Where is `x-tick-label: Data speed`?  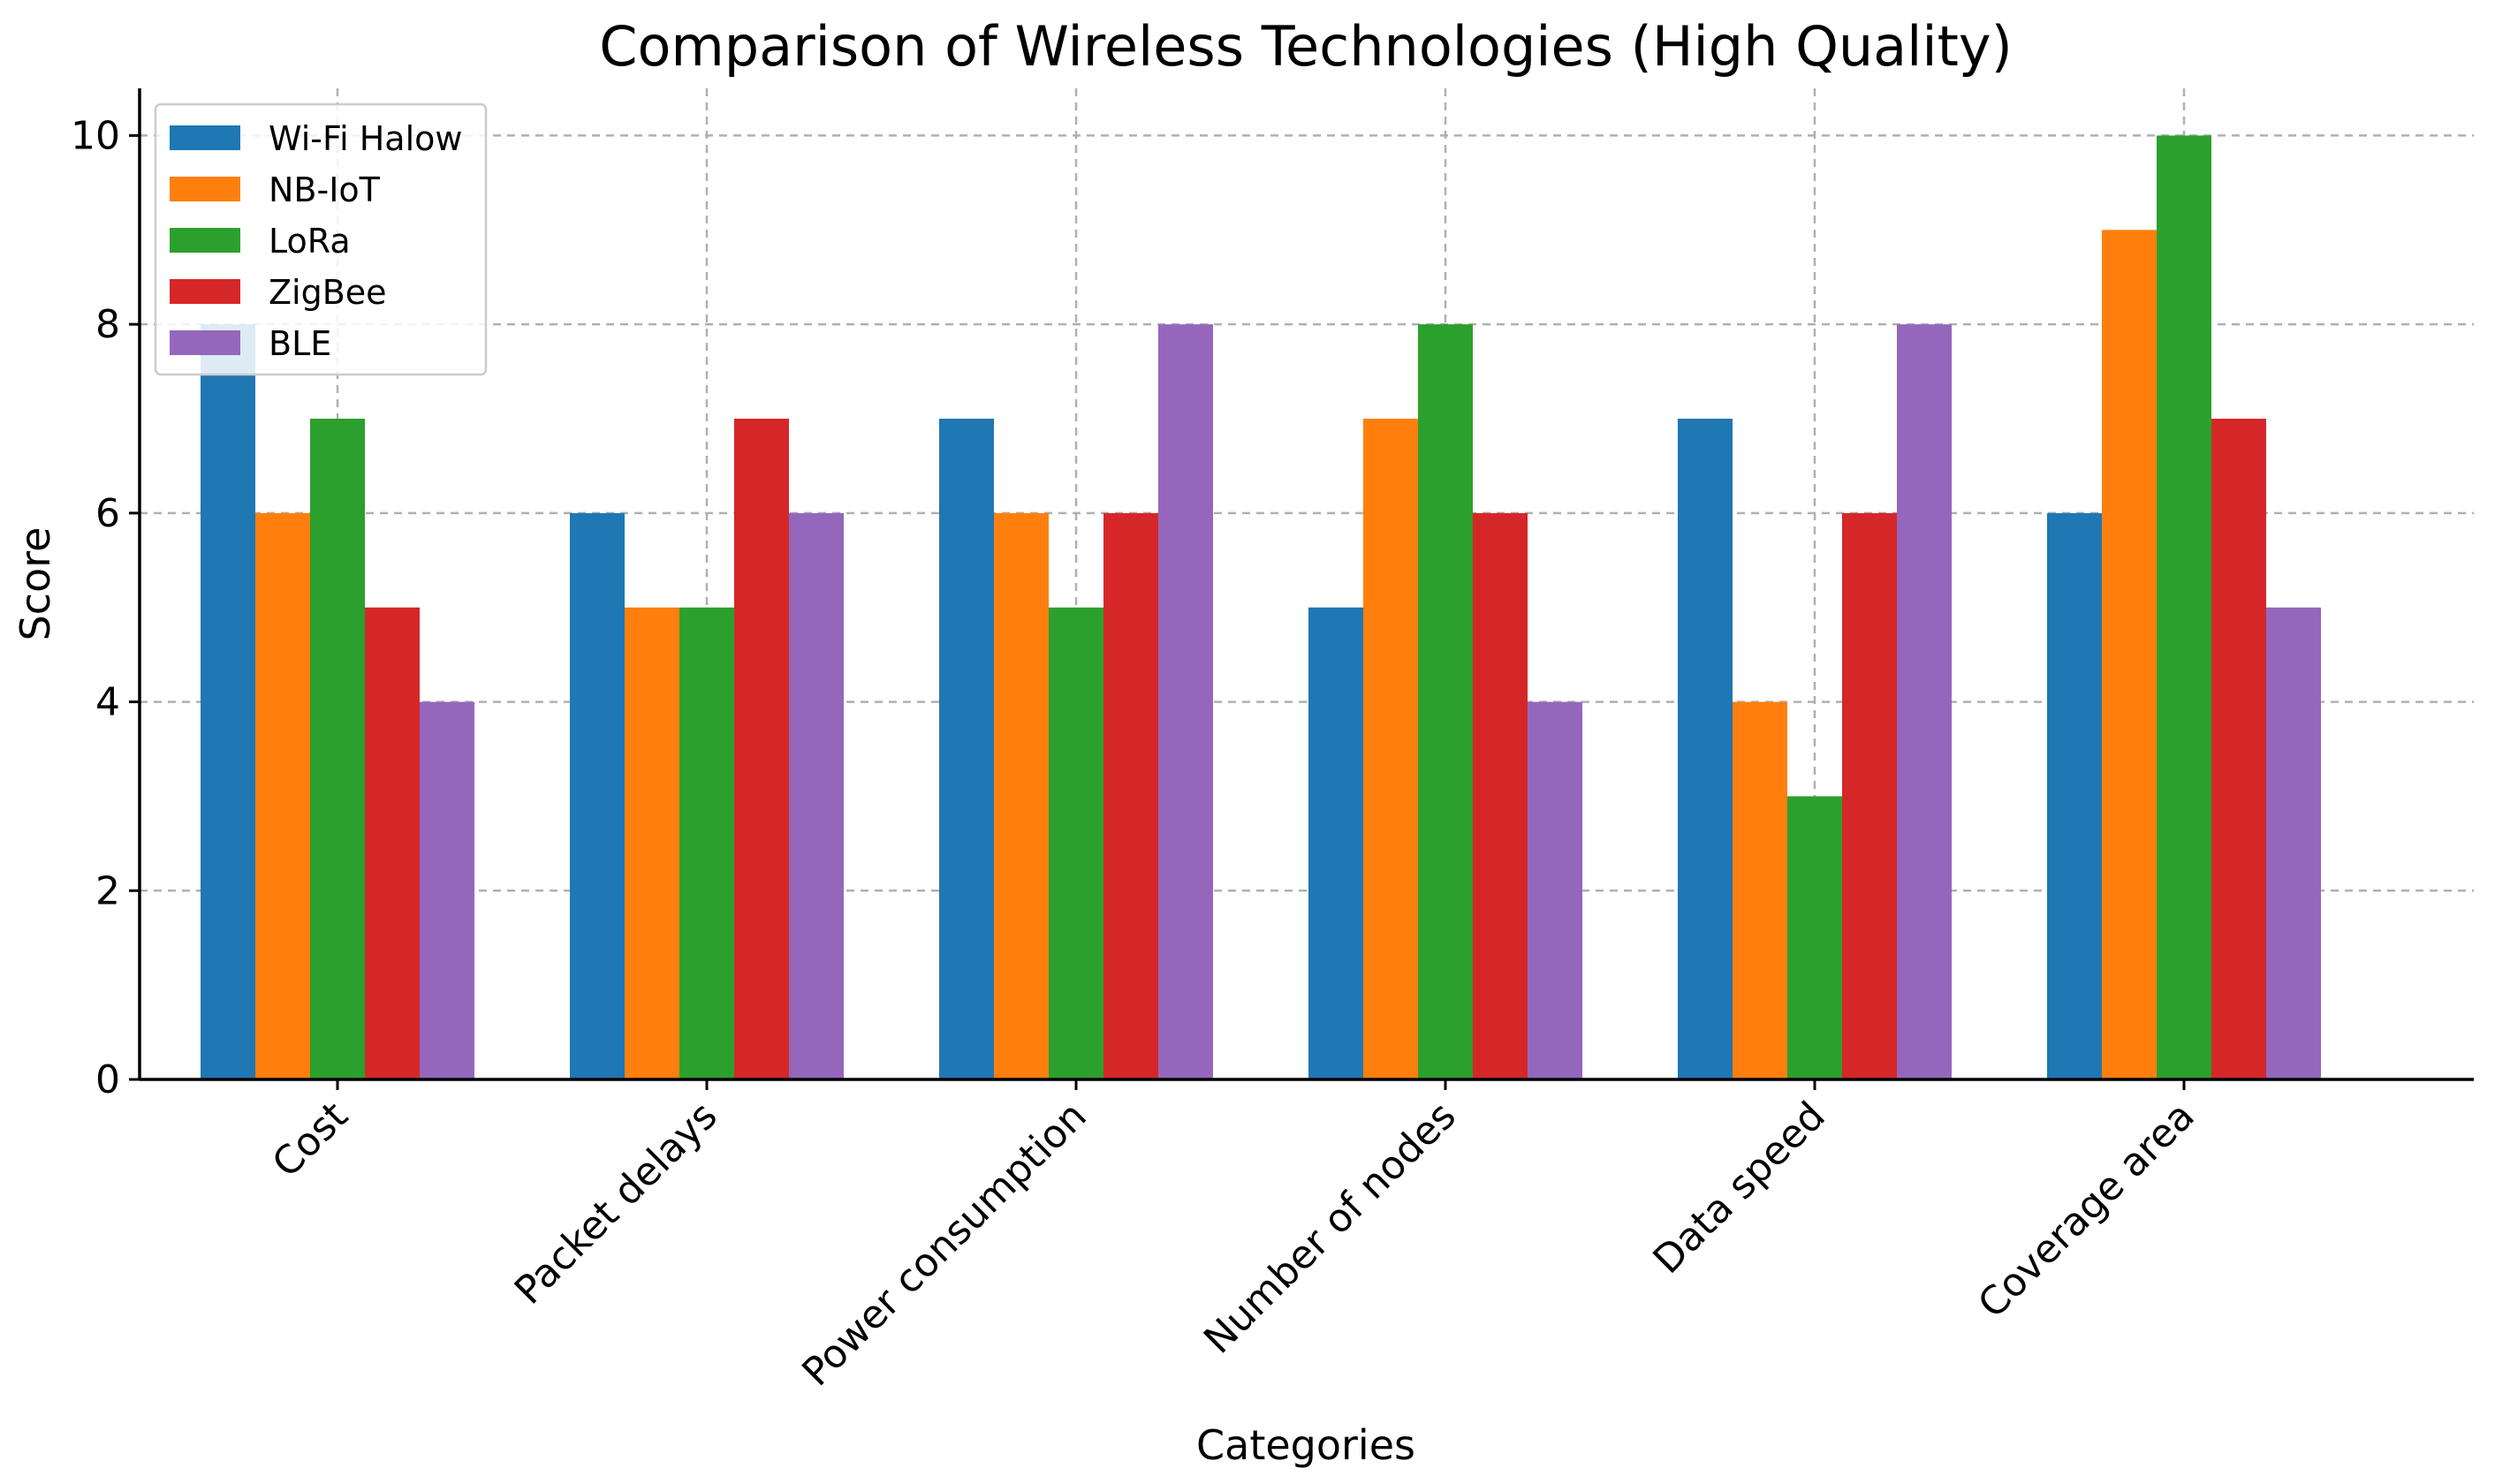 x-tick-label: Data speed is located at coordinates (1740, 1188).